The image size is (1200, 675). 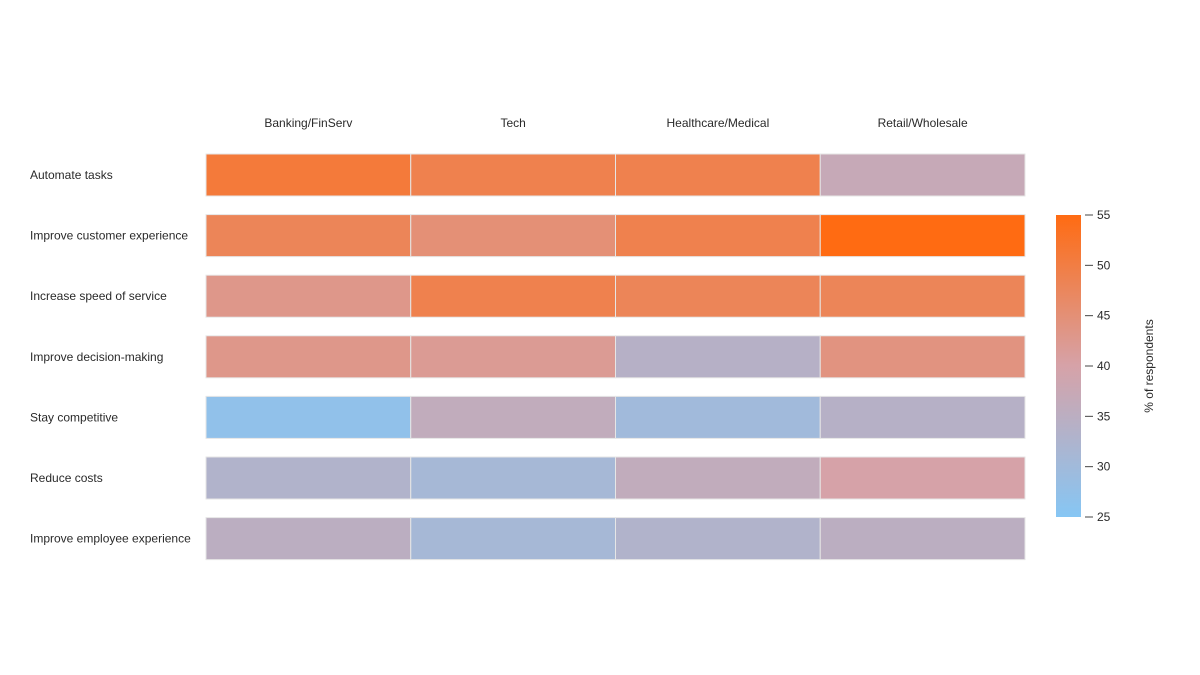 What do you see at coordinates (74, 417) in the screenshot?
I see `row-label: Stay competitive` at bounding box center [74, 417].